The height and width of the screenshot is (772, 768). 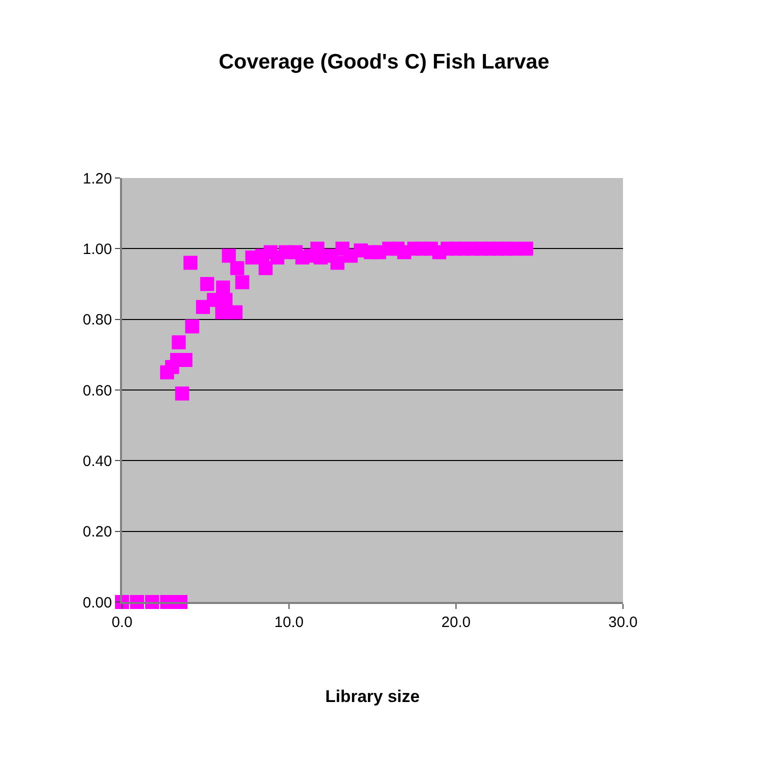 I want to click on chart-title: Coverage (Good's C) Fish Larvae, so click(x=384, y=62).